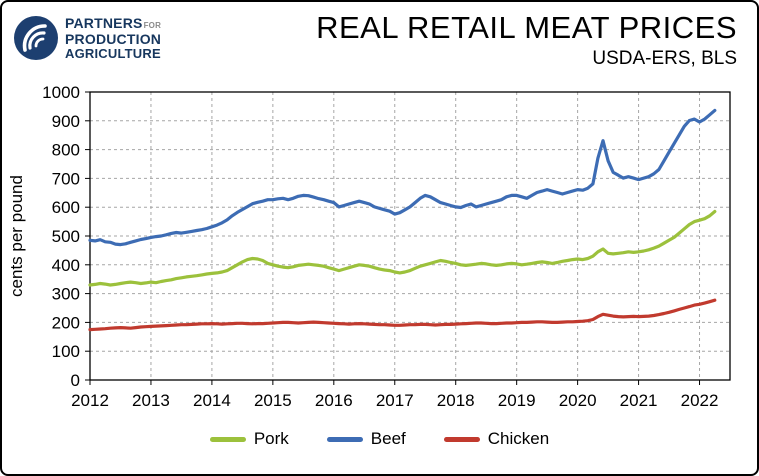  Describe the element at coordinates (227, 439) in the screenshot. I see `legend-swatch-pork` at that location.